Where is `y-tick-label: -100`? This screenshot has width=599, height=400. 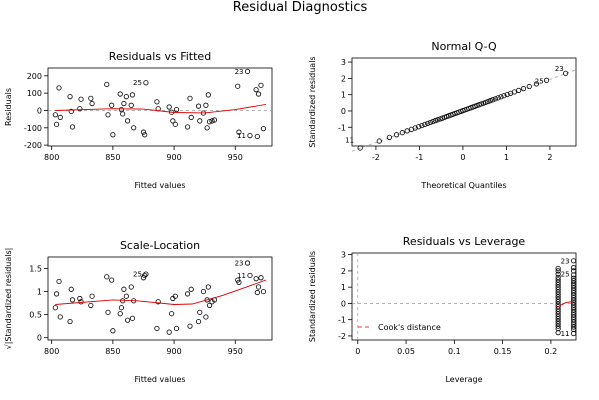 y-tick-label: -100 is located at coordinates (33, 128).